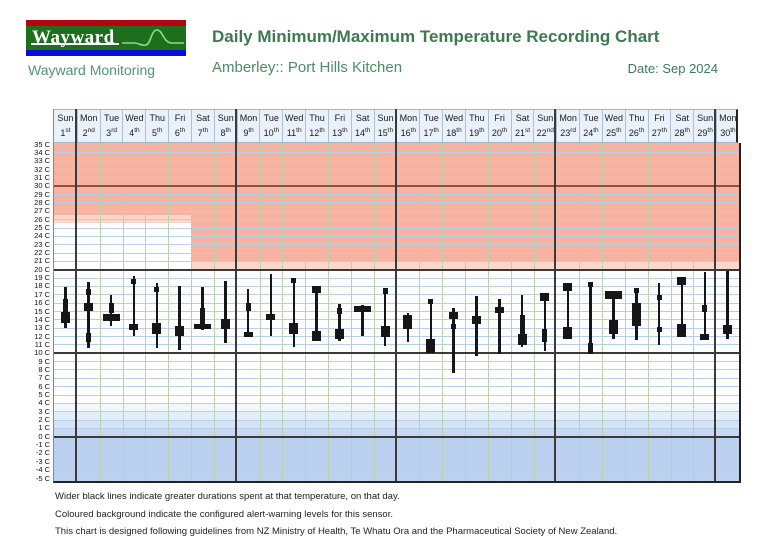  I want to click on date-cell: Mon 16th, so click(407, 126).